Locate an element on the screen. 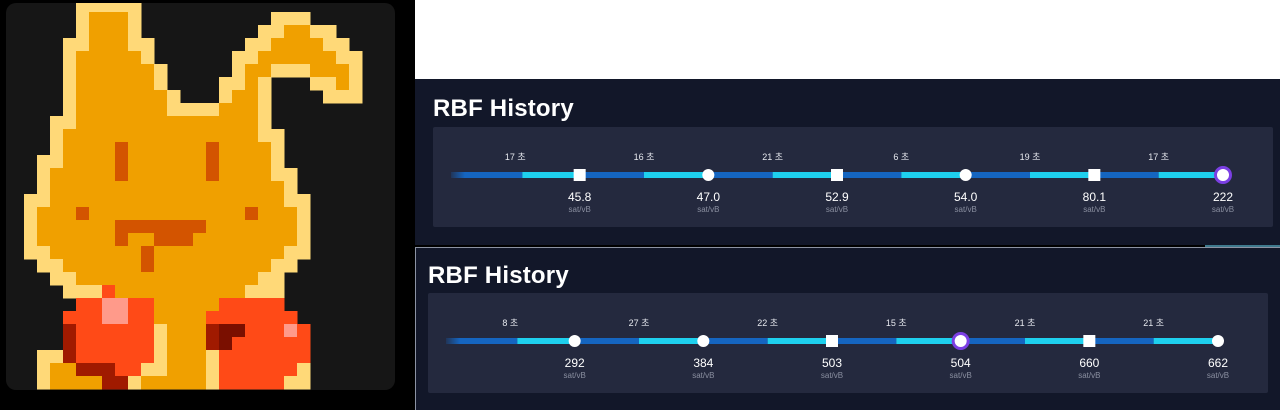  interval-label: 8 초 is located at coordinates (510, 323).